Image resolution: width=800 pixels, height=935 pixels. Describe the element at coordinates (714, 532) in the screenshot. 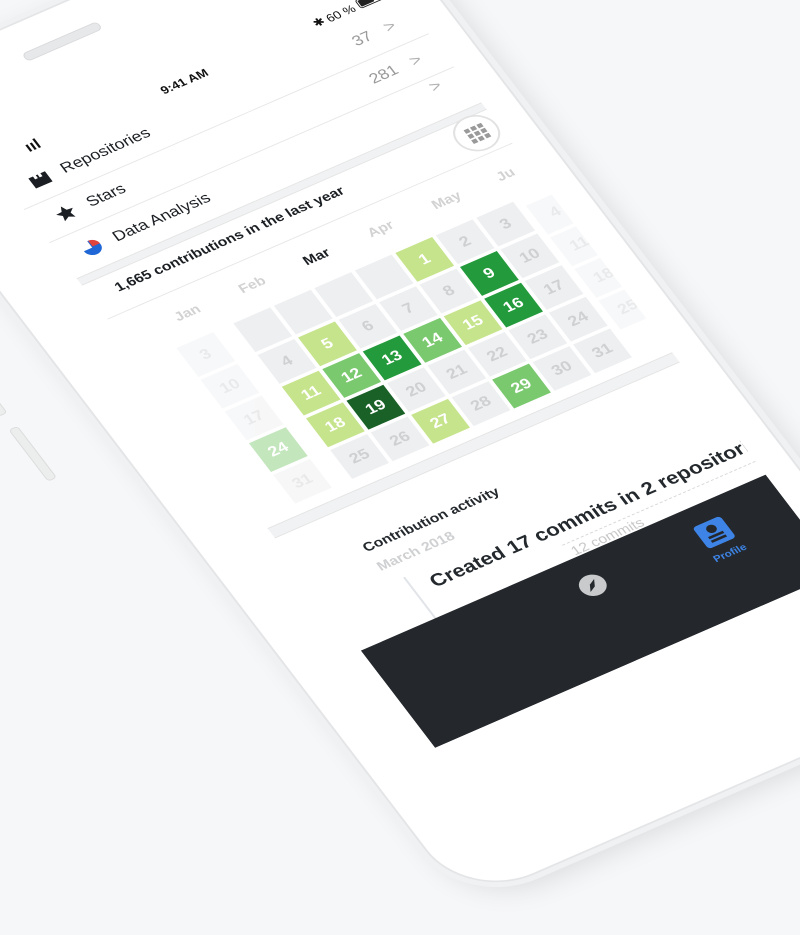

I see `profile-icon` at that location.